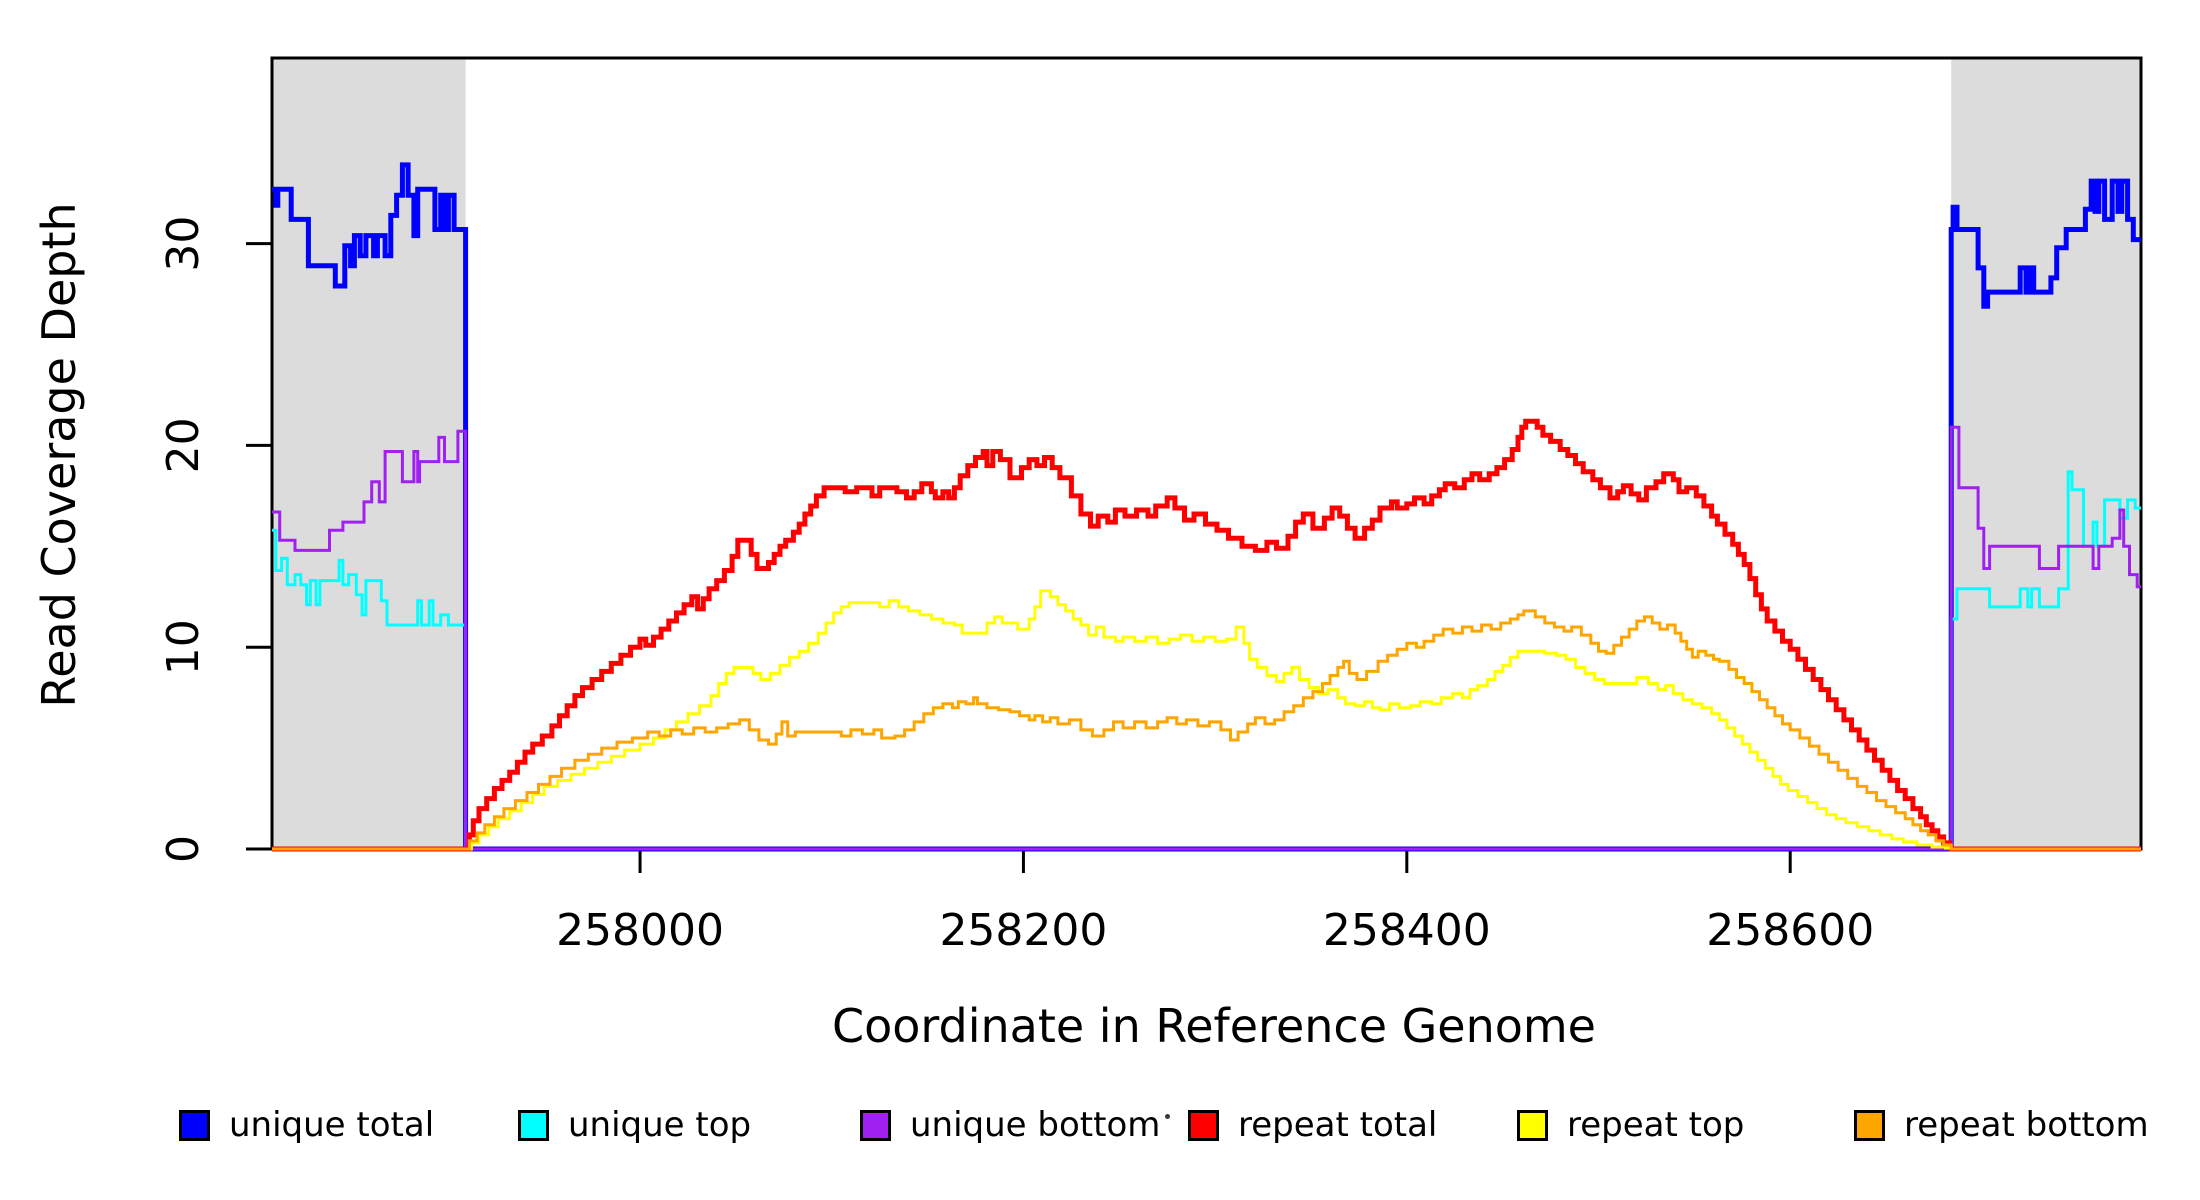  I want to click on legend-swatch-repeat-bottom, so click(1869, 1125).